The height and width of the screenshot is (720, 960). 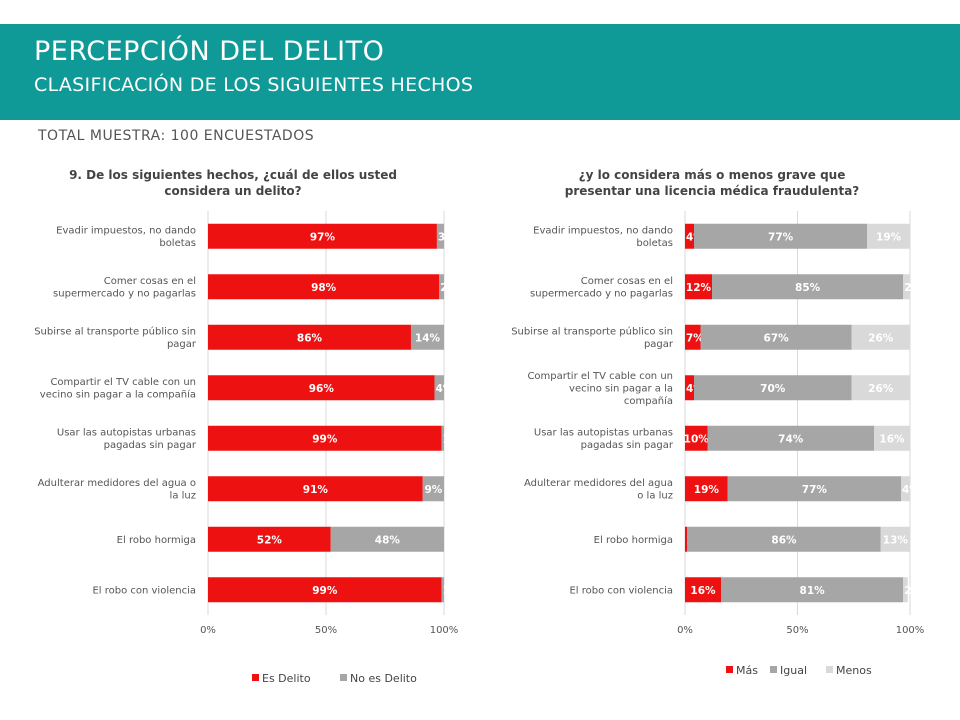 I want to click on category-label: vecino sin pagar a la compañía, so click(x=118, y=395).